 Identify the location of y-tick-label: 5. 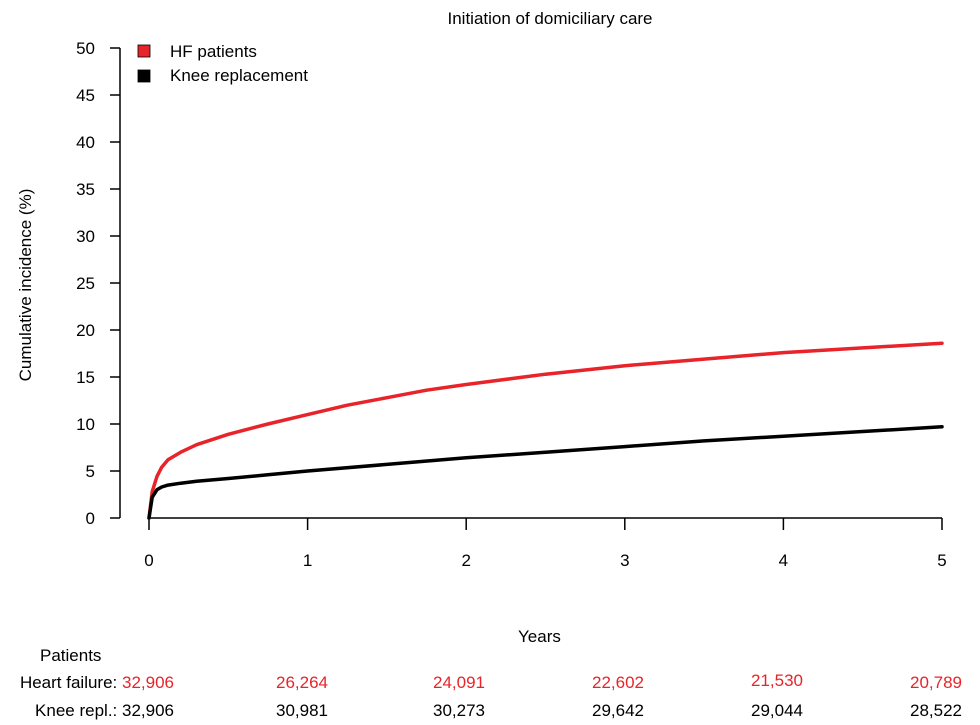
(90, 471).